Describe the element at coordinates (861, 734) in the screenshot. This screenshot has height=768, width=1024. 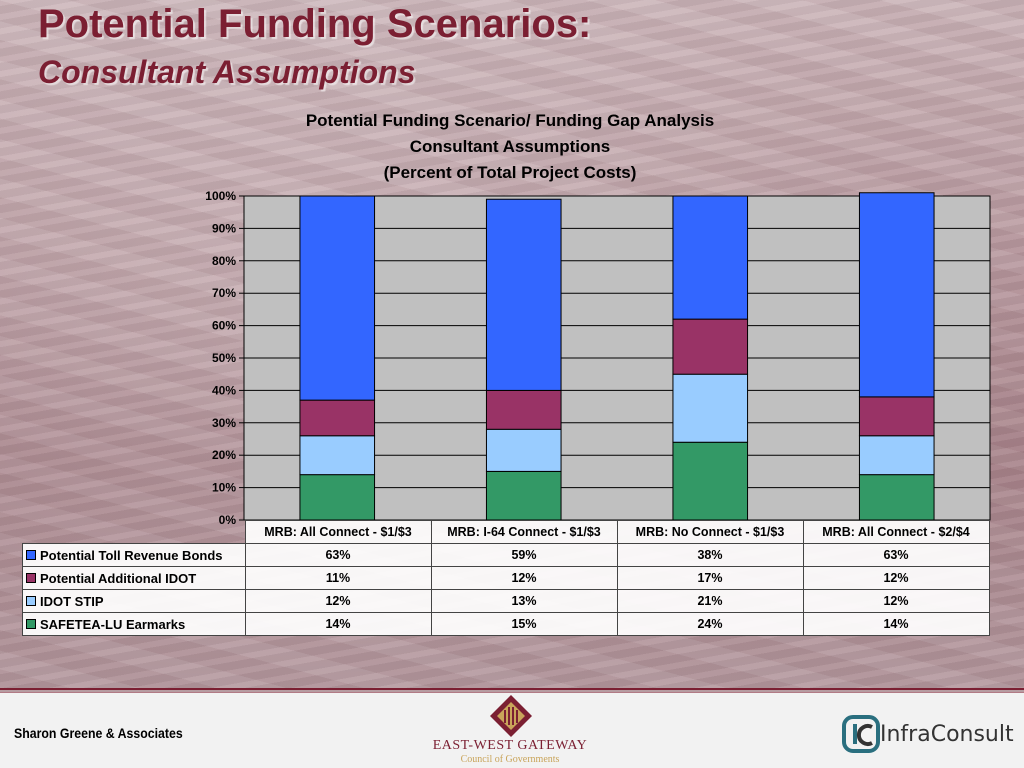
I see `infraconsult-logo-icon` at that location.